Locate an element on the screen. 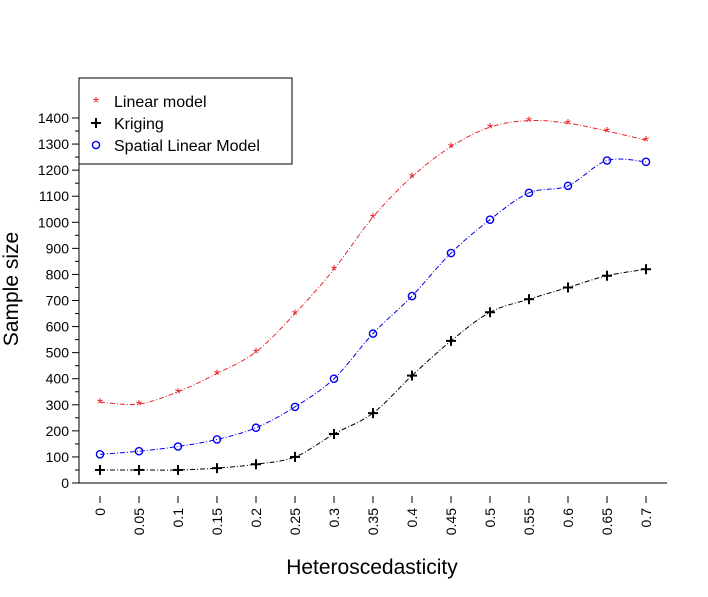  legend-entry: * Linear model is located at coordinates (150, 103).